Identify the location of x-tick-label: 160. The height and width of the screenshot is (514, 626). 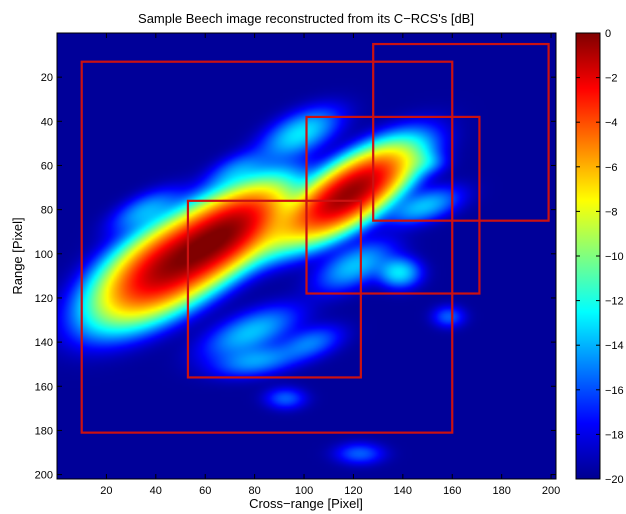
(452, 491).